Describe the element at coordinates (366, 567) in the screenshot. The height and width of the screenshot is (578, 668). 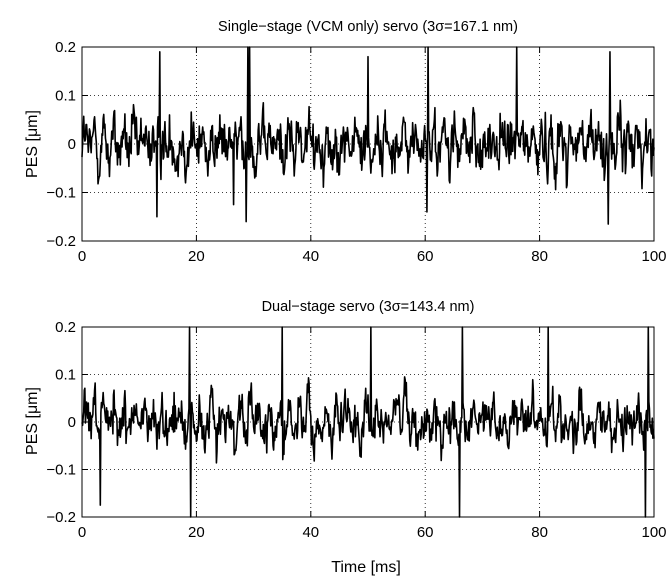
I see `x-axis-label: Time [ms]` at that location.